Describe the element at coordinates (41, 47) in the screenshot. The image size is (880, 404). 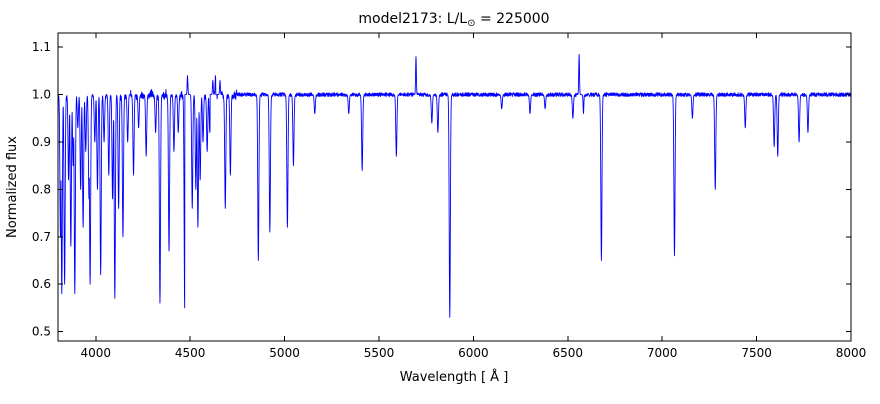
I see `y-tick-label: 1.1` at that location.